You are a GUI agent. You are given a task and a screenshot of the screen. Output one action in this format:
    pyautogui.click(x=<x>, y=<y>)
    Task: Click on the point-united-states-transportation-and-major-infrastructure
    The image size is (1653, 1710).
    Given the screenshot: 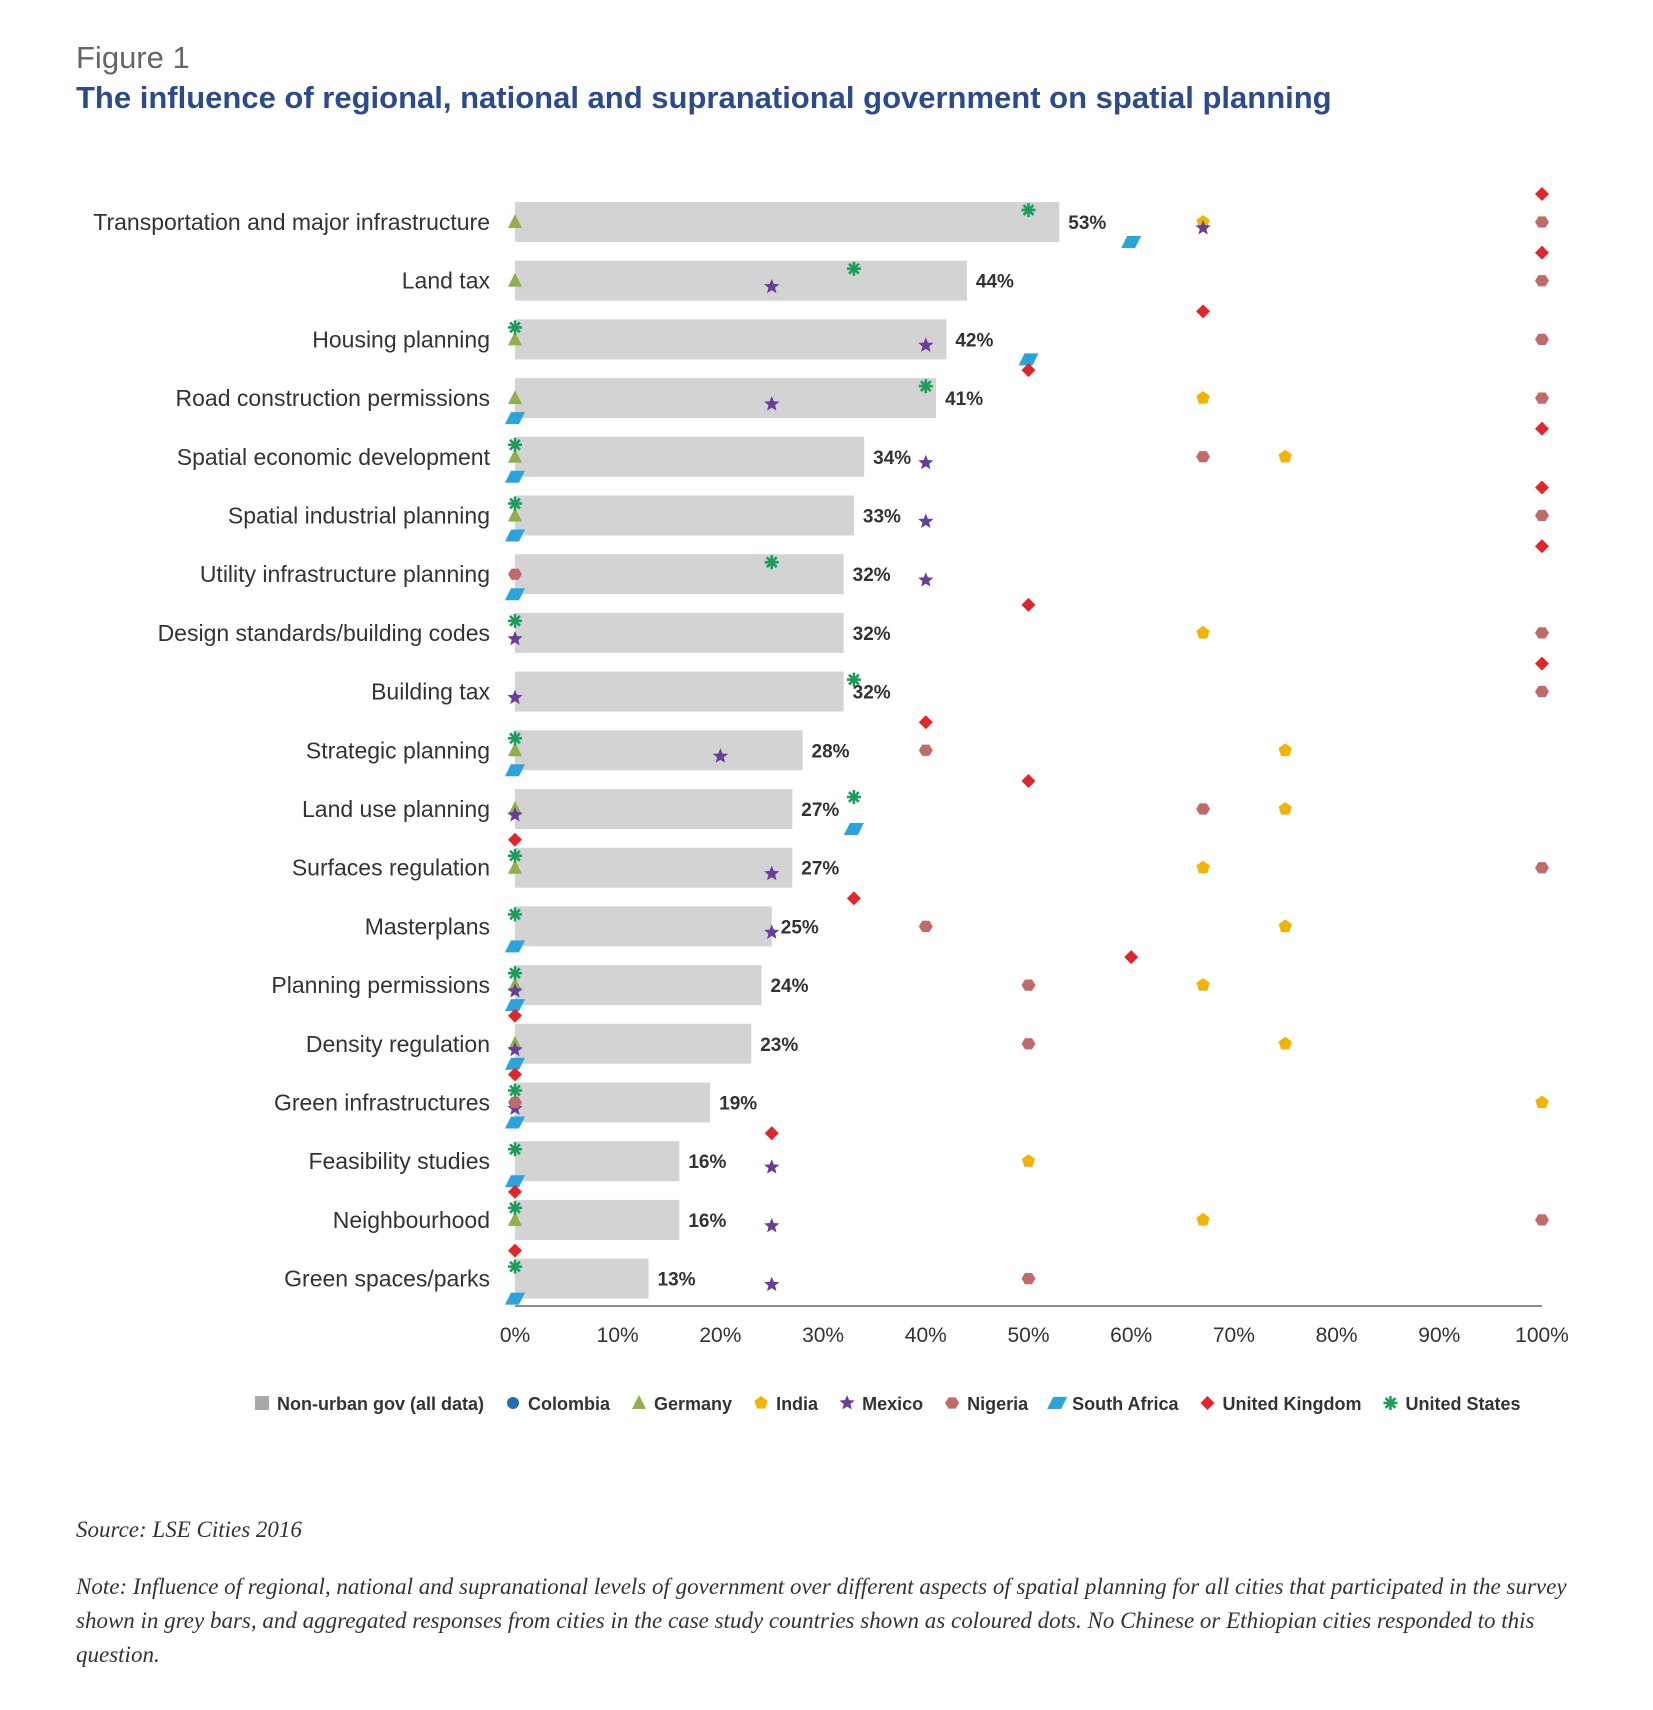 What is the action you would take?
    pyautogui.click(x=1028, y=210)
    